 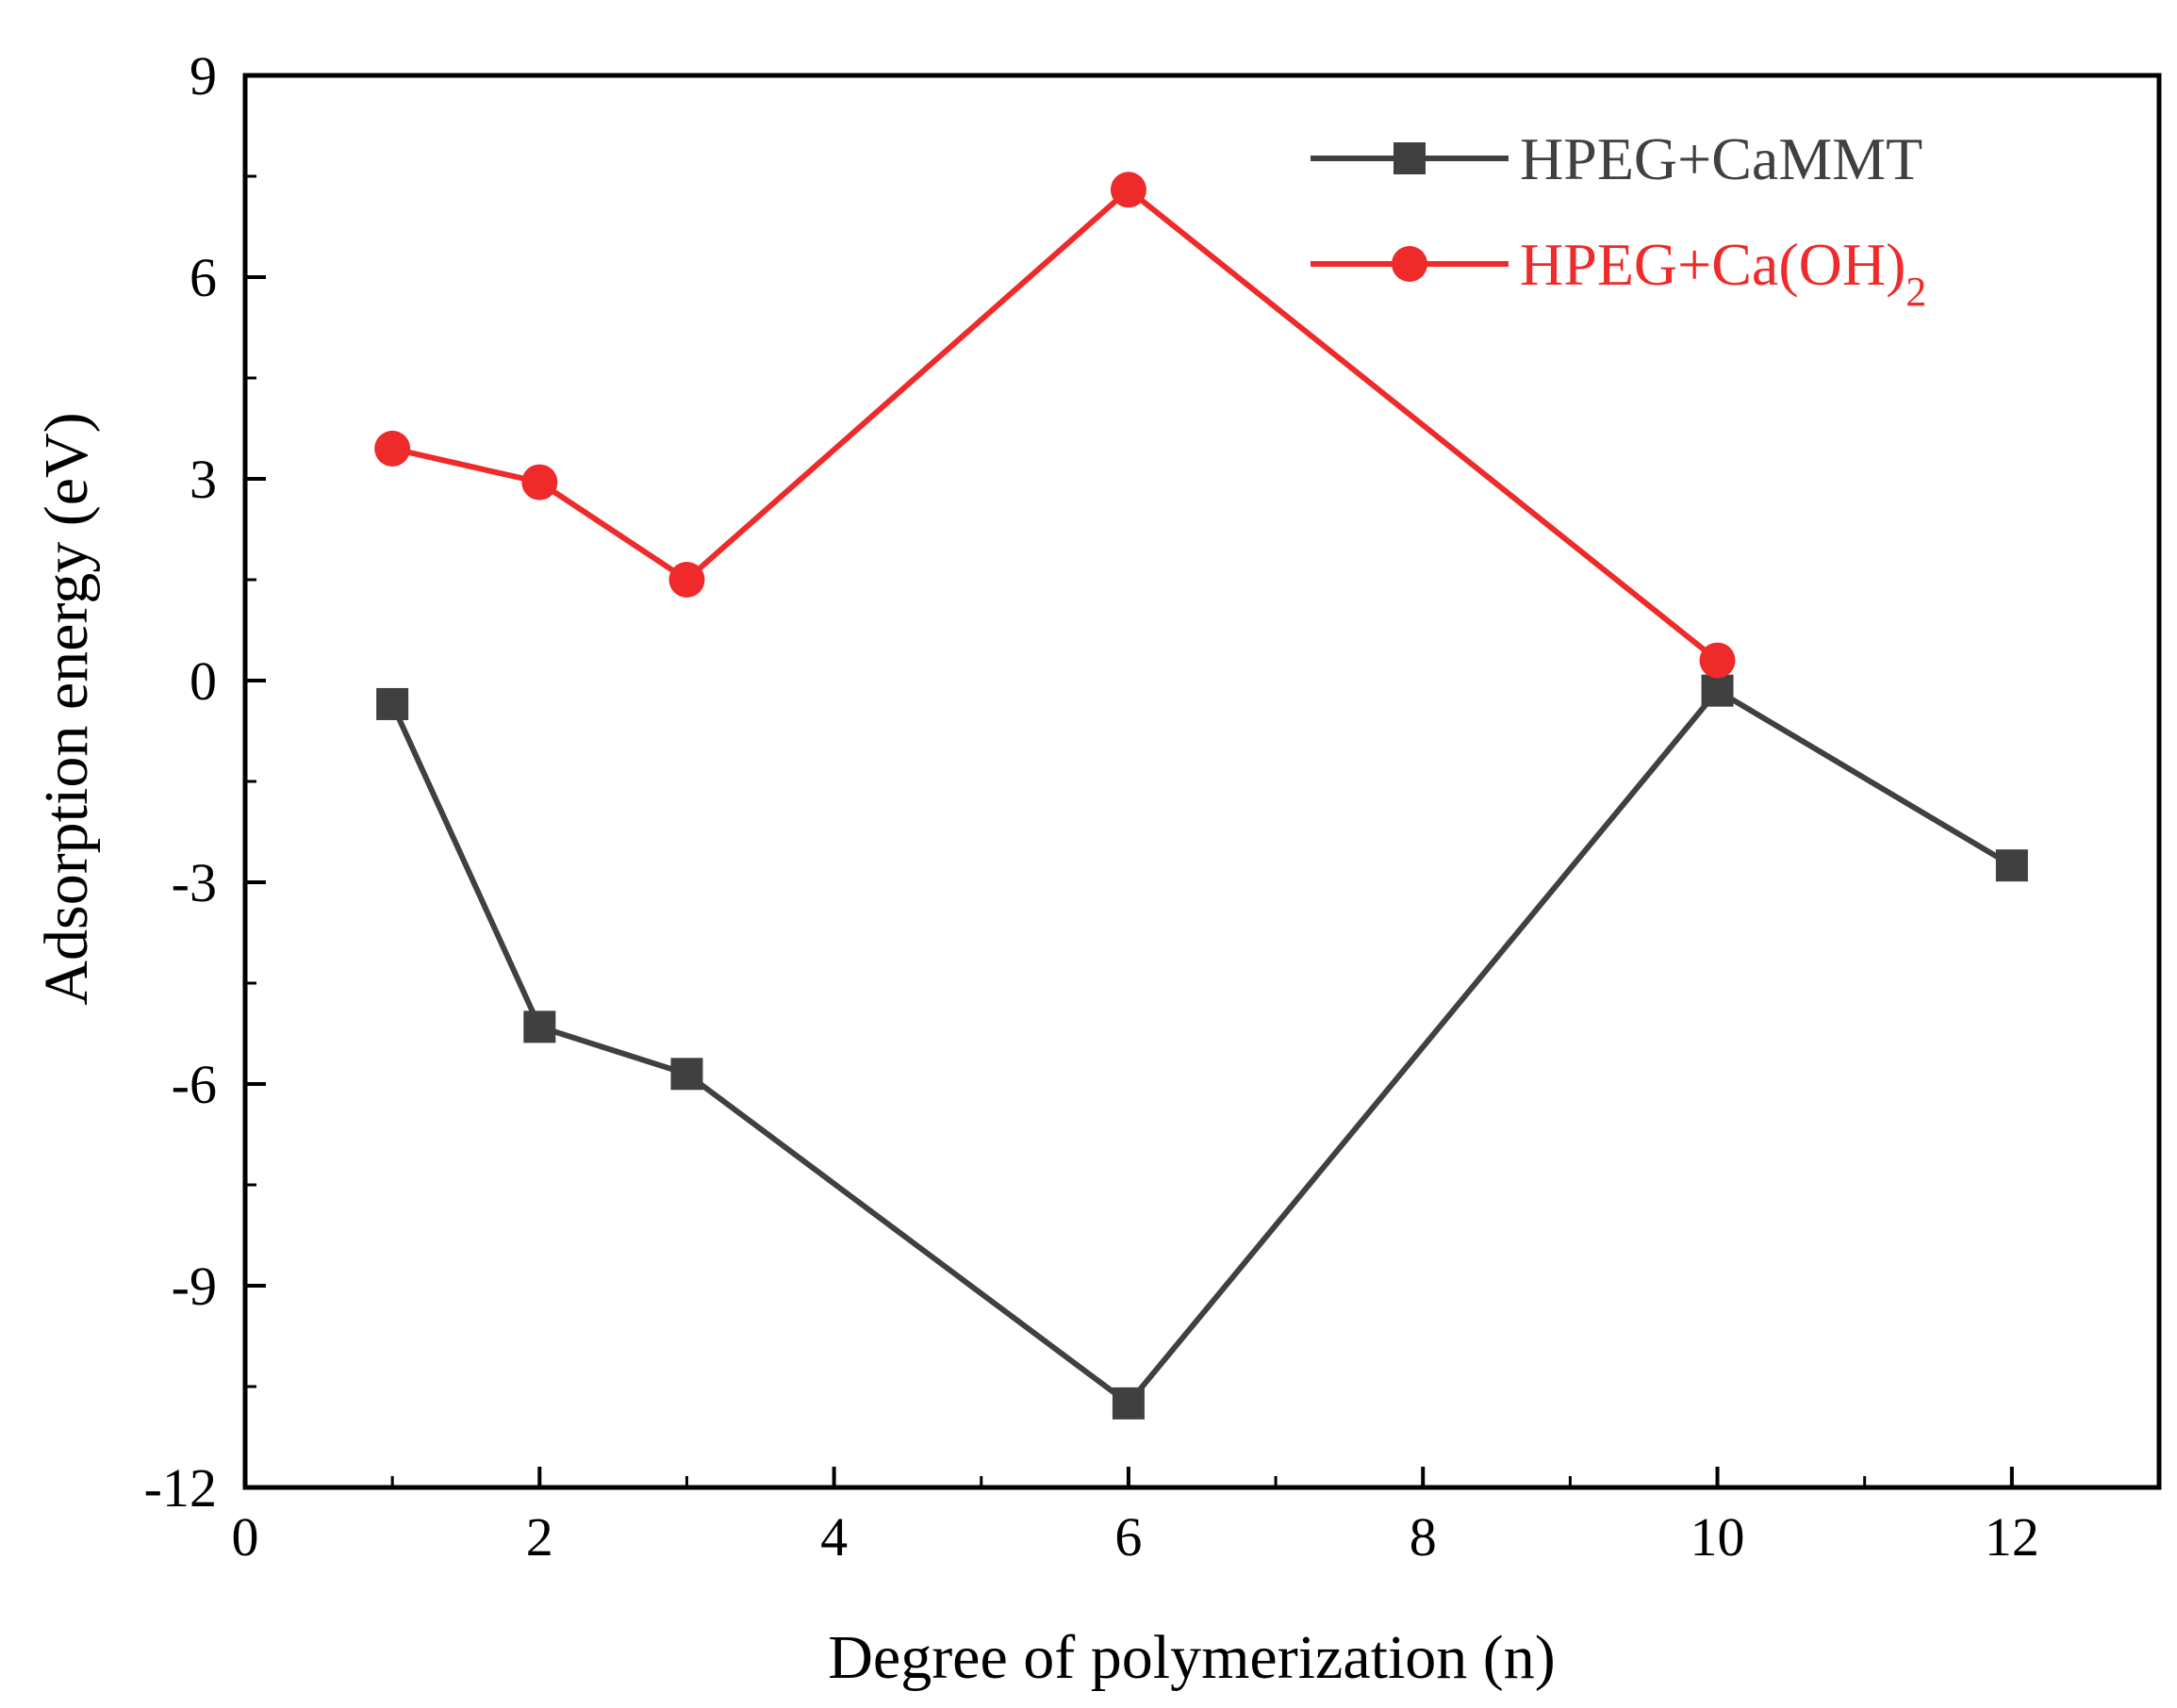 What do you see at coordinates (1618, 220) in the screenshot?
I see `legend: HPEG+CaMMT HPEG+Ca(OH)2` at bounding box center [1618, 220].